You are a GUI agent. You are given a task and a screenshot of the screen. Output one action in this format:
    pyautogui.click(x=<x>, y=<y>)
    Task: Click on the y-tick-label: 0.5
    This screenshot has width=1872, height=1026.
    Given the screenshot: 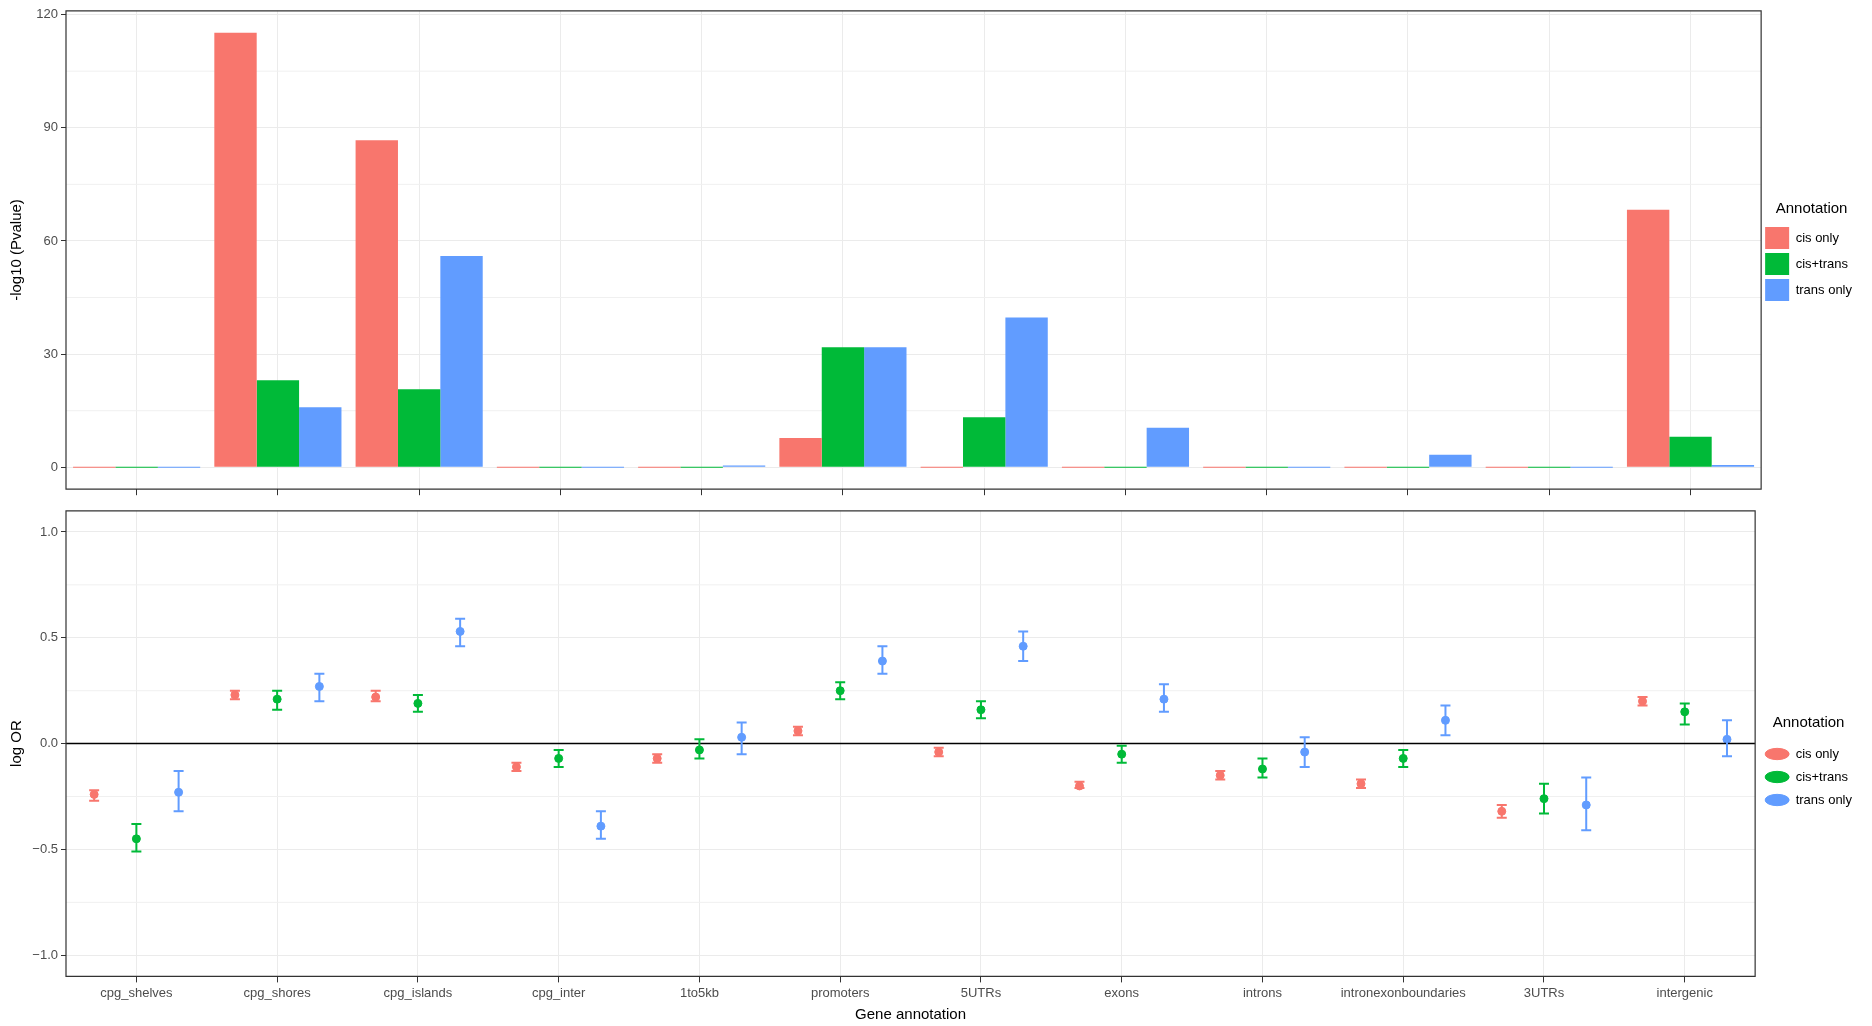 What is the action you would take?
    pyautogui.click(x=48, y=637)
    